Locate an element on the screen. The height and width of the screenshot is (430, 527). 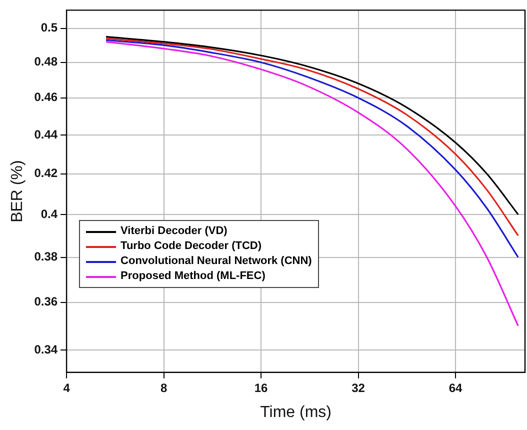
x-tick-label: 8 is located at coordinates (164, 387).